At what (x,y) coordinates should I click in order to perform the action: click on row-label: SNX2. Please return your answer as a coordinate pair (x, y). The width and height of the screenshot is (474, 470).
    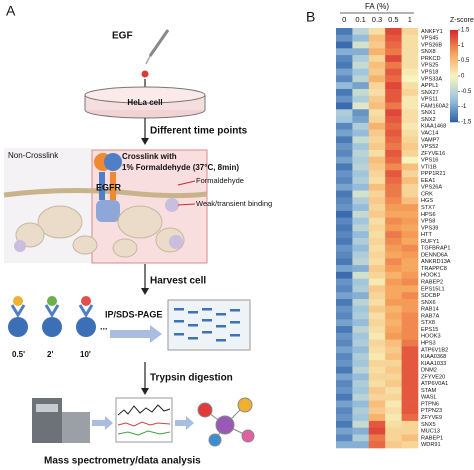
    Looking at the image, I should click on (428, 120).